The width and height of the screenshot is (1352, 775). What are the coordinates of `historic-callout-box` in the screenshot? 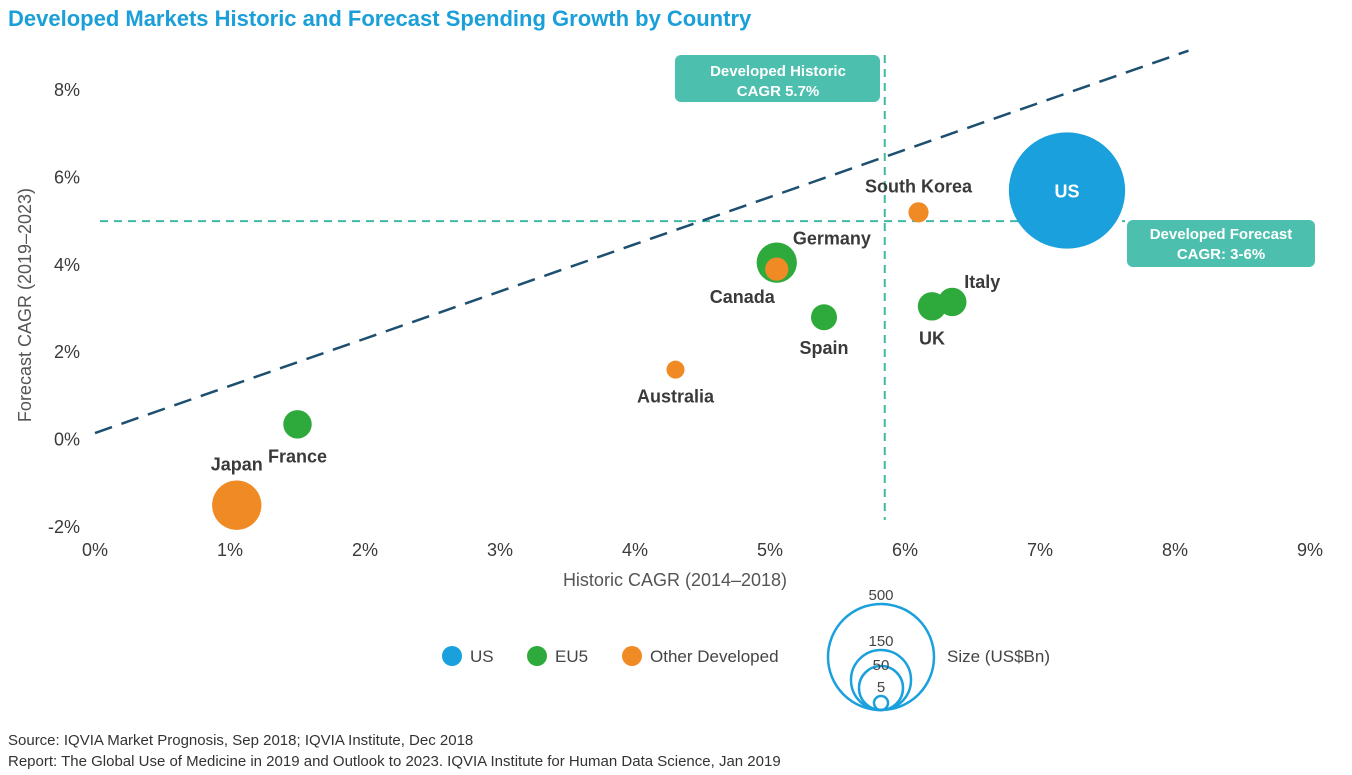 It's located at (777, 78).